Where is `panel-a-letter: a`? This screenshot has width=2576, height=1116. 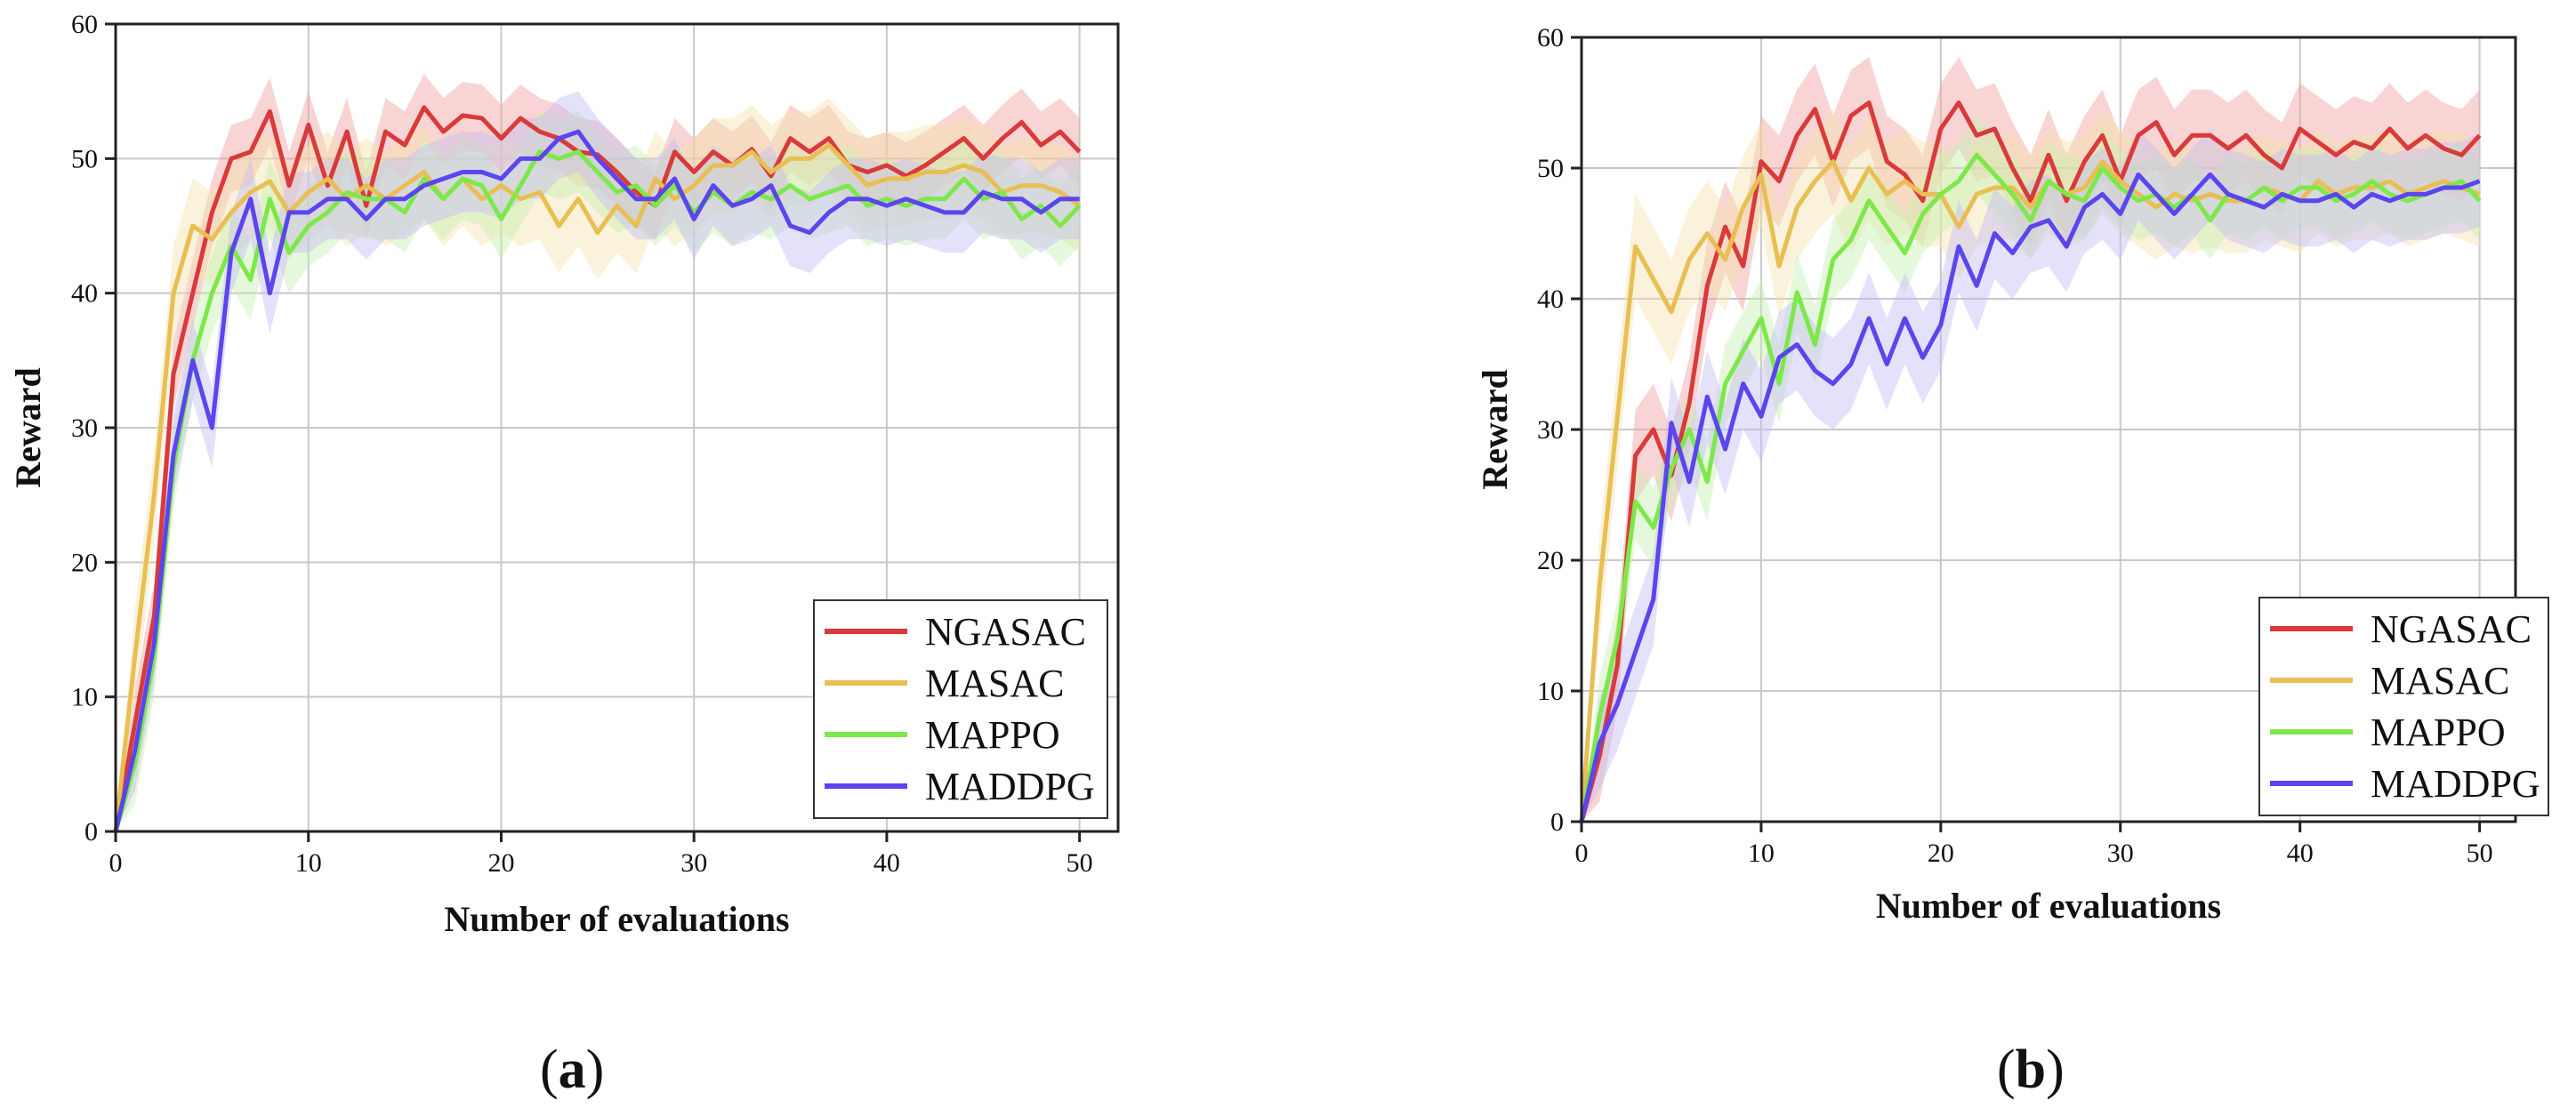
panel-a-letter: a is located at coordinates (572, 1070).